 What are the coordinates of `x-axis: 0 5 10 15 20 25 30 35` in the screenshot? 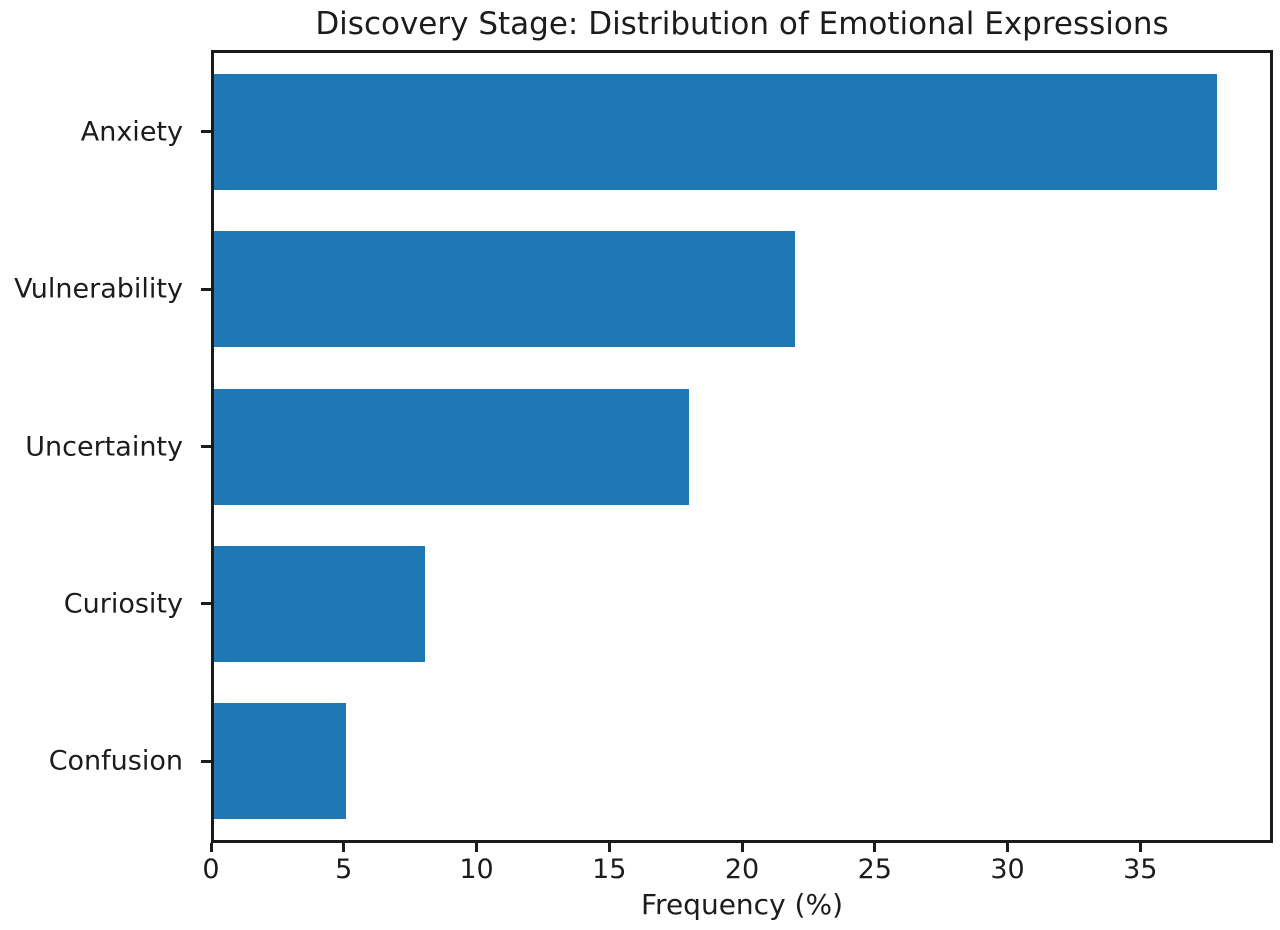 It's located at (737, 868).